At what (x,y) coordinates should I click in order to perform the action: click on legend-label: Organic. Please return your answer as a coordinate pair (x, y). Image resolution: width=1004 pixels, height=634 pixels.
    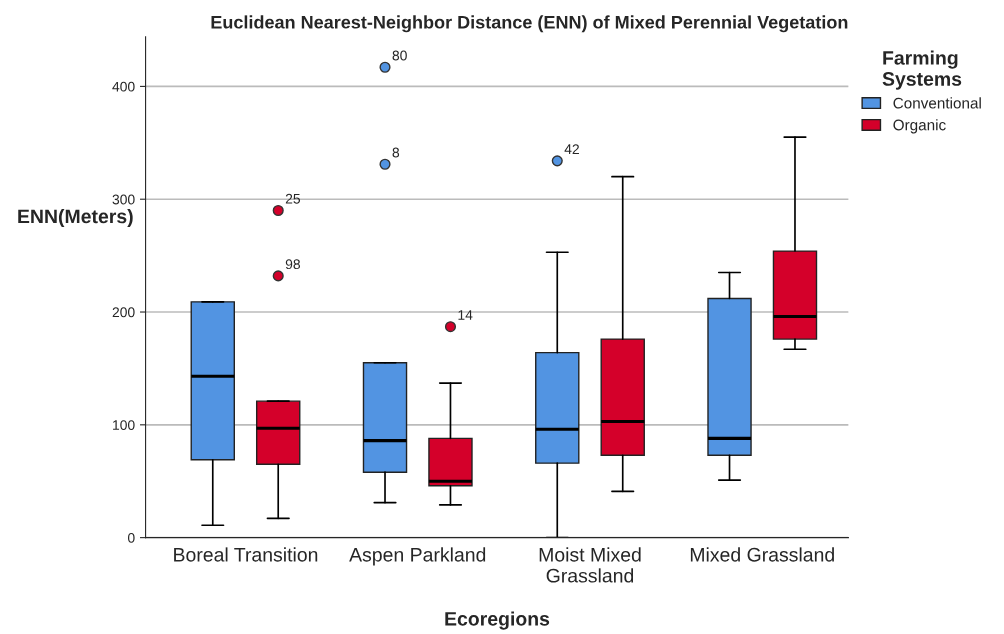
    Looking at the image, I should click on (919, 126).